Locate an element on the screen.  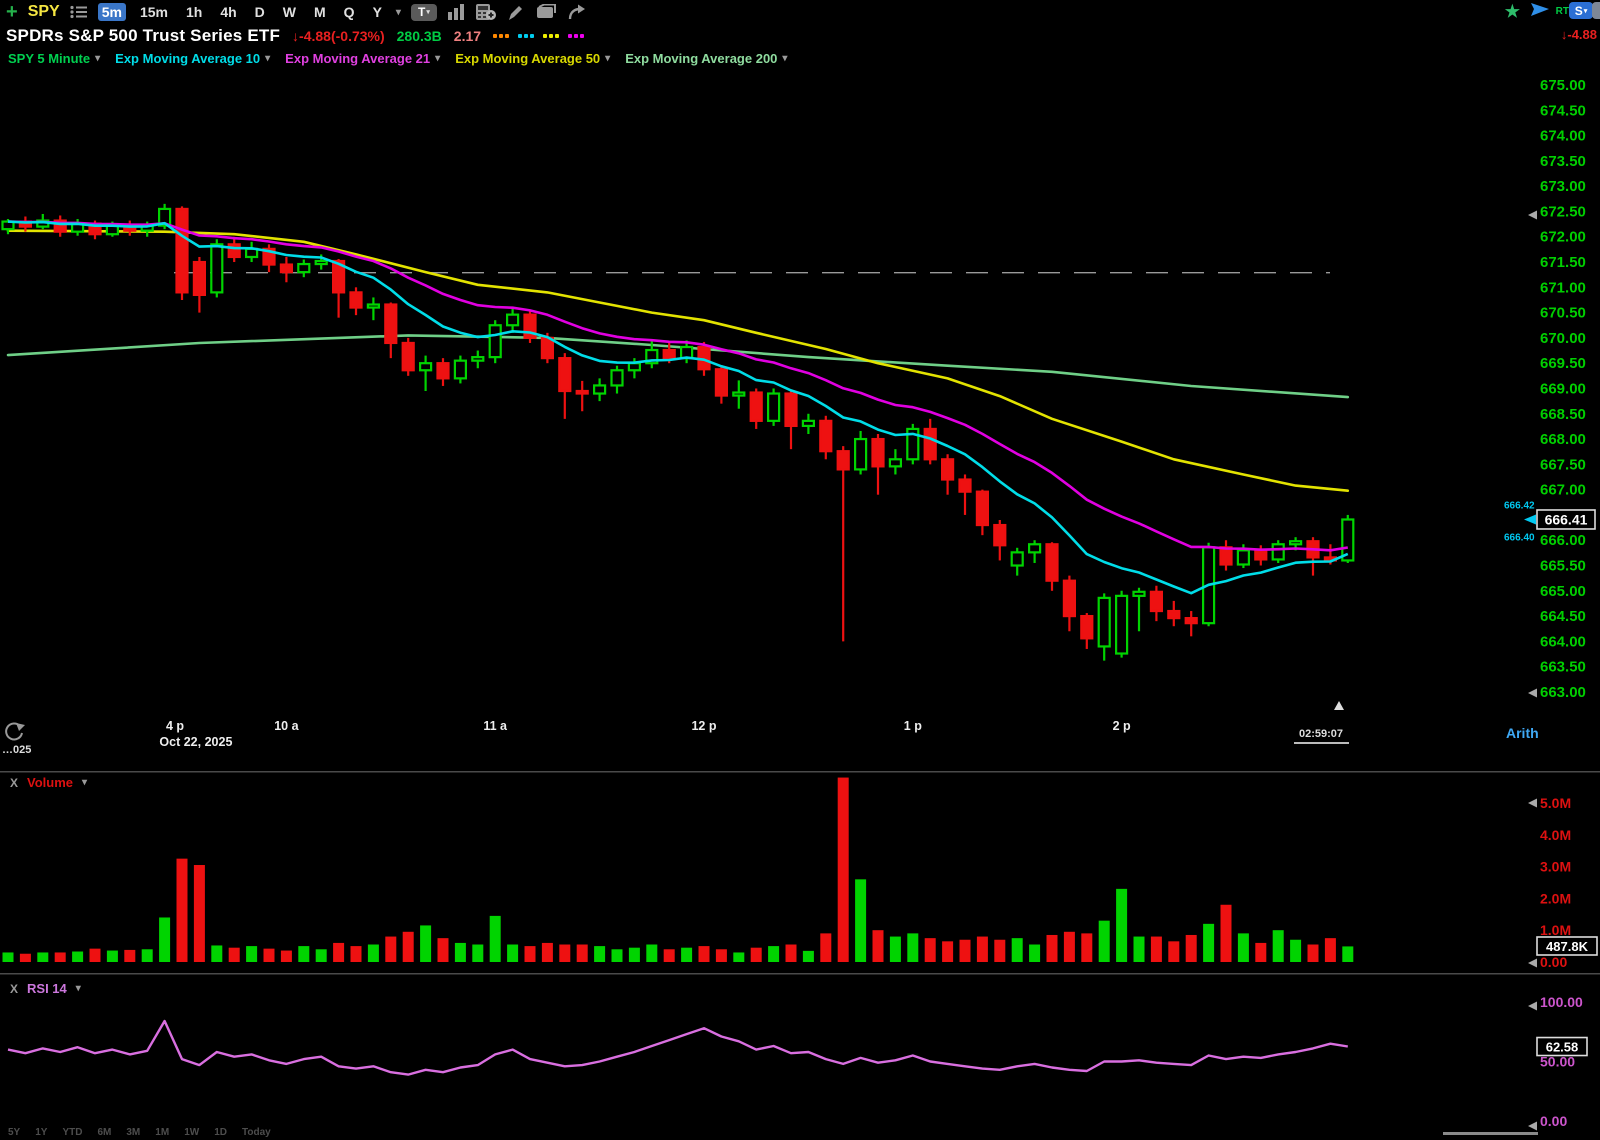
range-link-1w: 1W is located at coordinates (192, 1132).